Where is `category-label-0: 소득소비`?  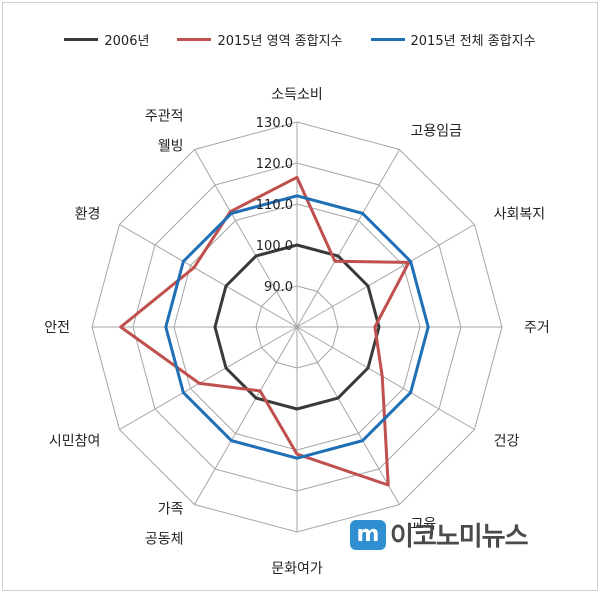 category-label-0: 소득소비 is located at coordinates (297, 95).